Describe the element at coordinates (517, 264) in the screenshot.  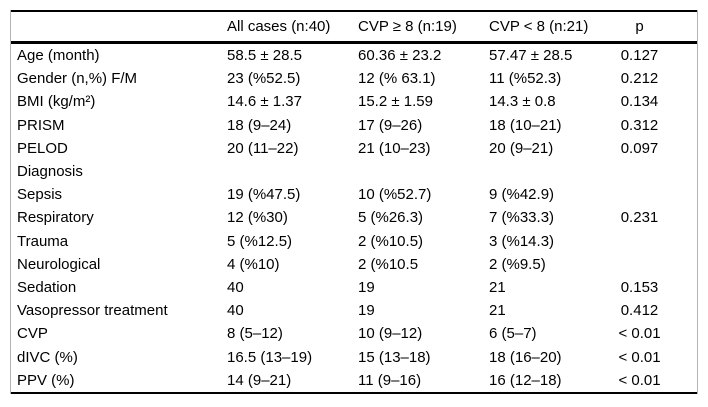
I see `table-cell: 2 (%9.5)` at that location.